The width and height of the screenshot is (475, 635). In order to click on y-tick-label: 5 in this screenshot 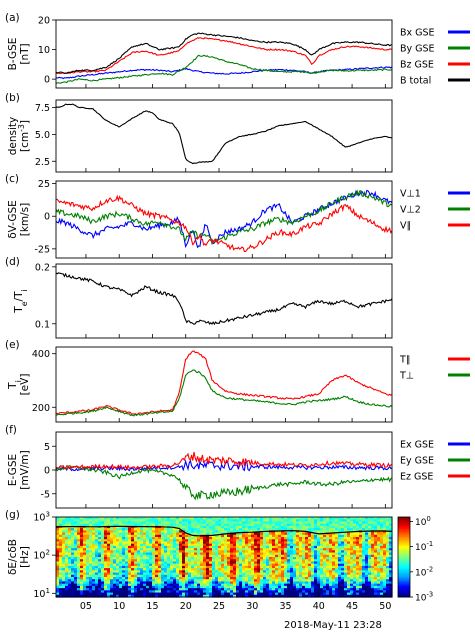, I will do `click(47, 447)`.